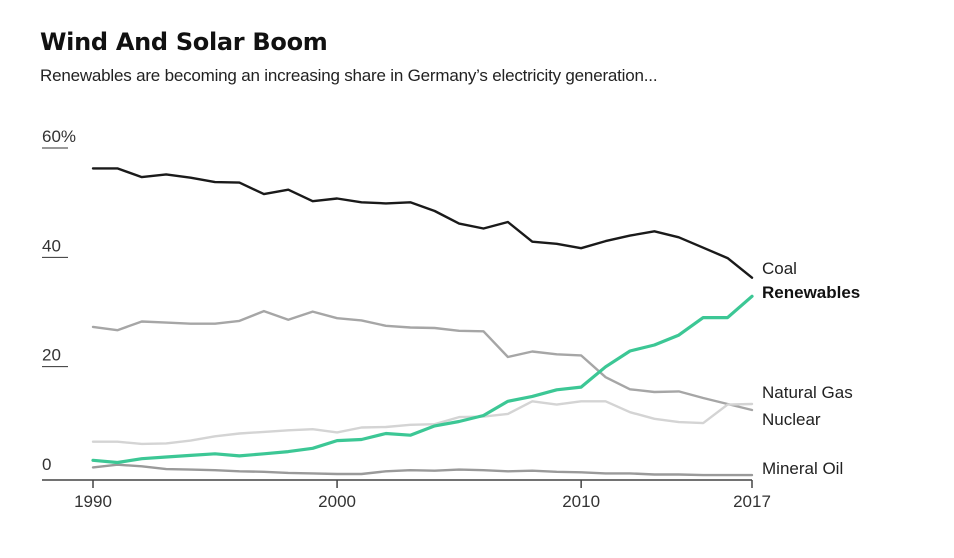  What do you see at coordinates (581, 501) in the screenshot?
I see `x-tick-label: 2010` at bounding box center [581, 501].